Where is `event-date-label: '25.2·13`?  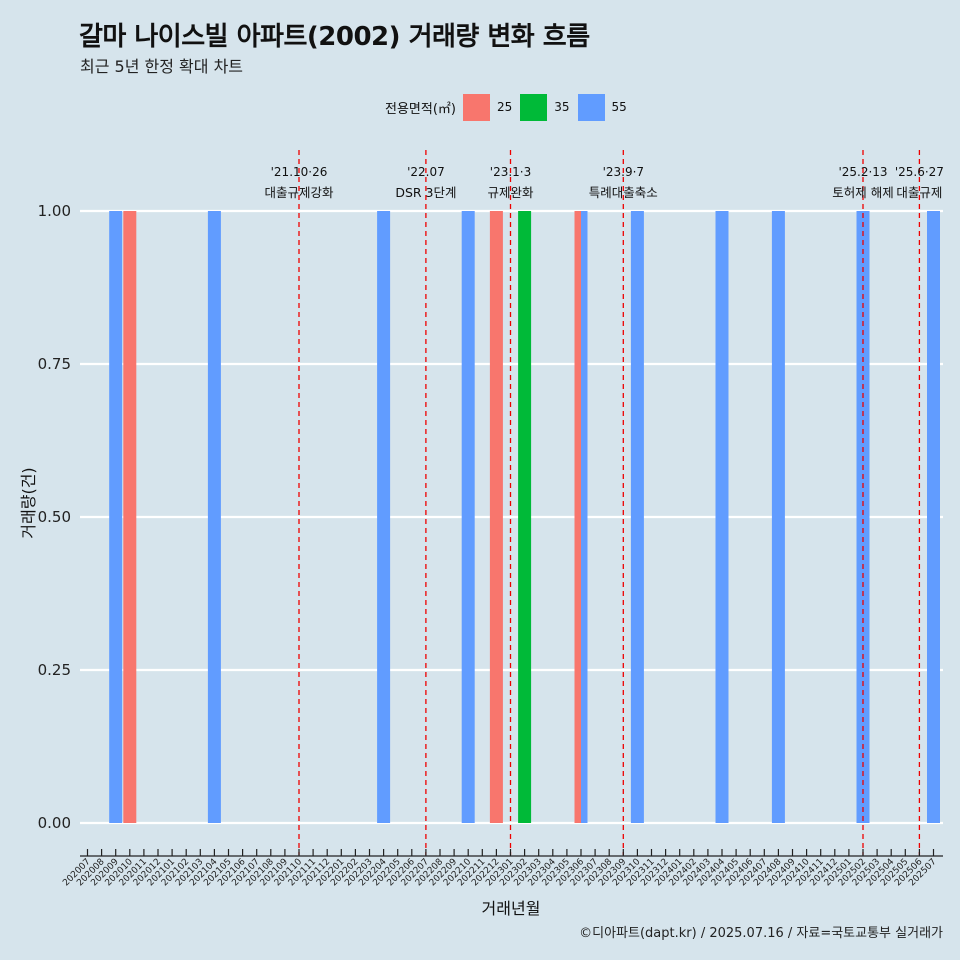
event-date-label: '25.2·13 is located at coordinates (862, 172).